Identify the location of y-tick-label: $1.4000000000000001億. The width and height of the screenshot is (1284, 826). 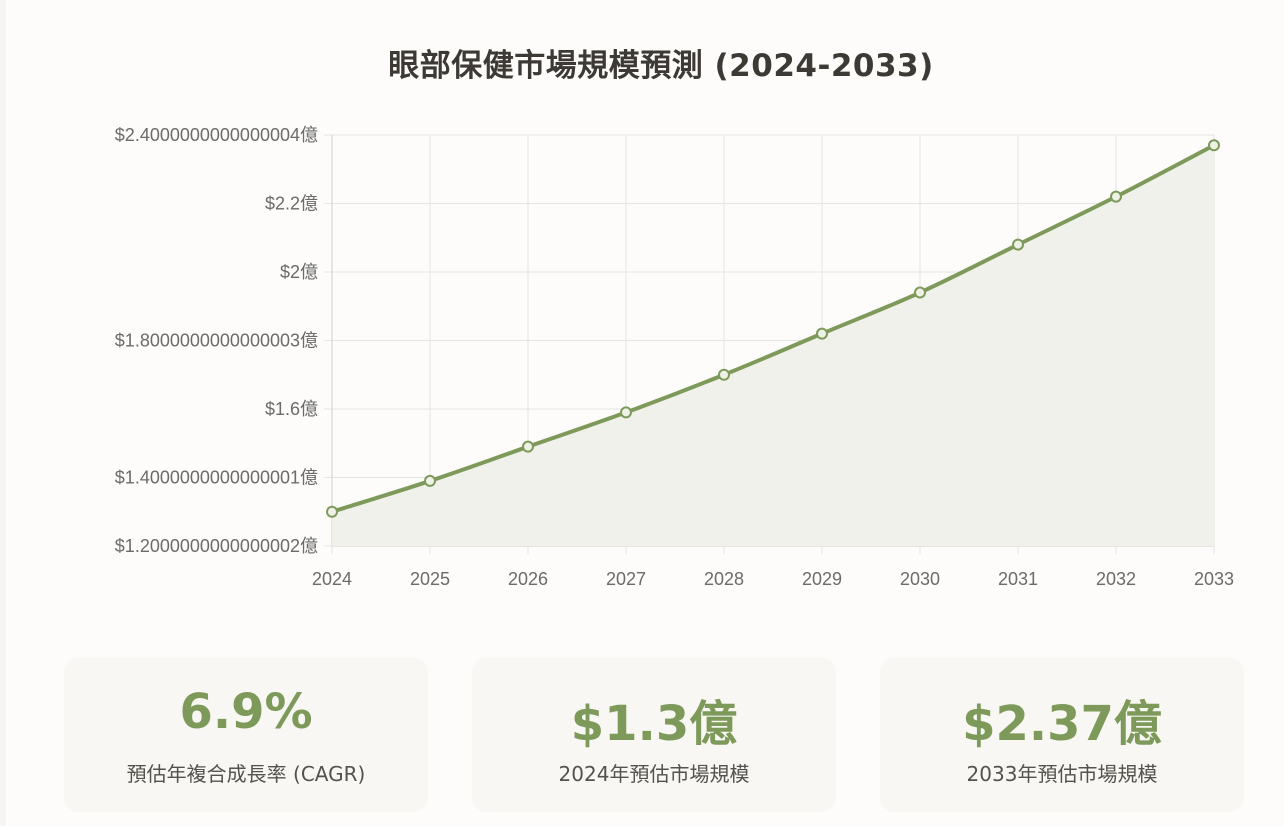
(216, 478).